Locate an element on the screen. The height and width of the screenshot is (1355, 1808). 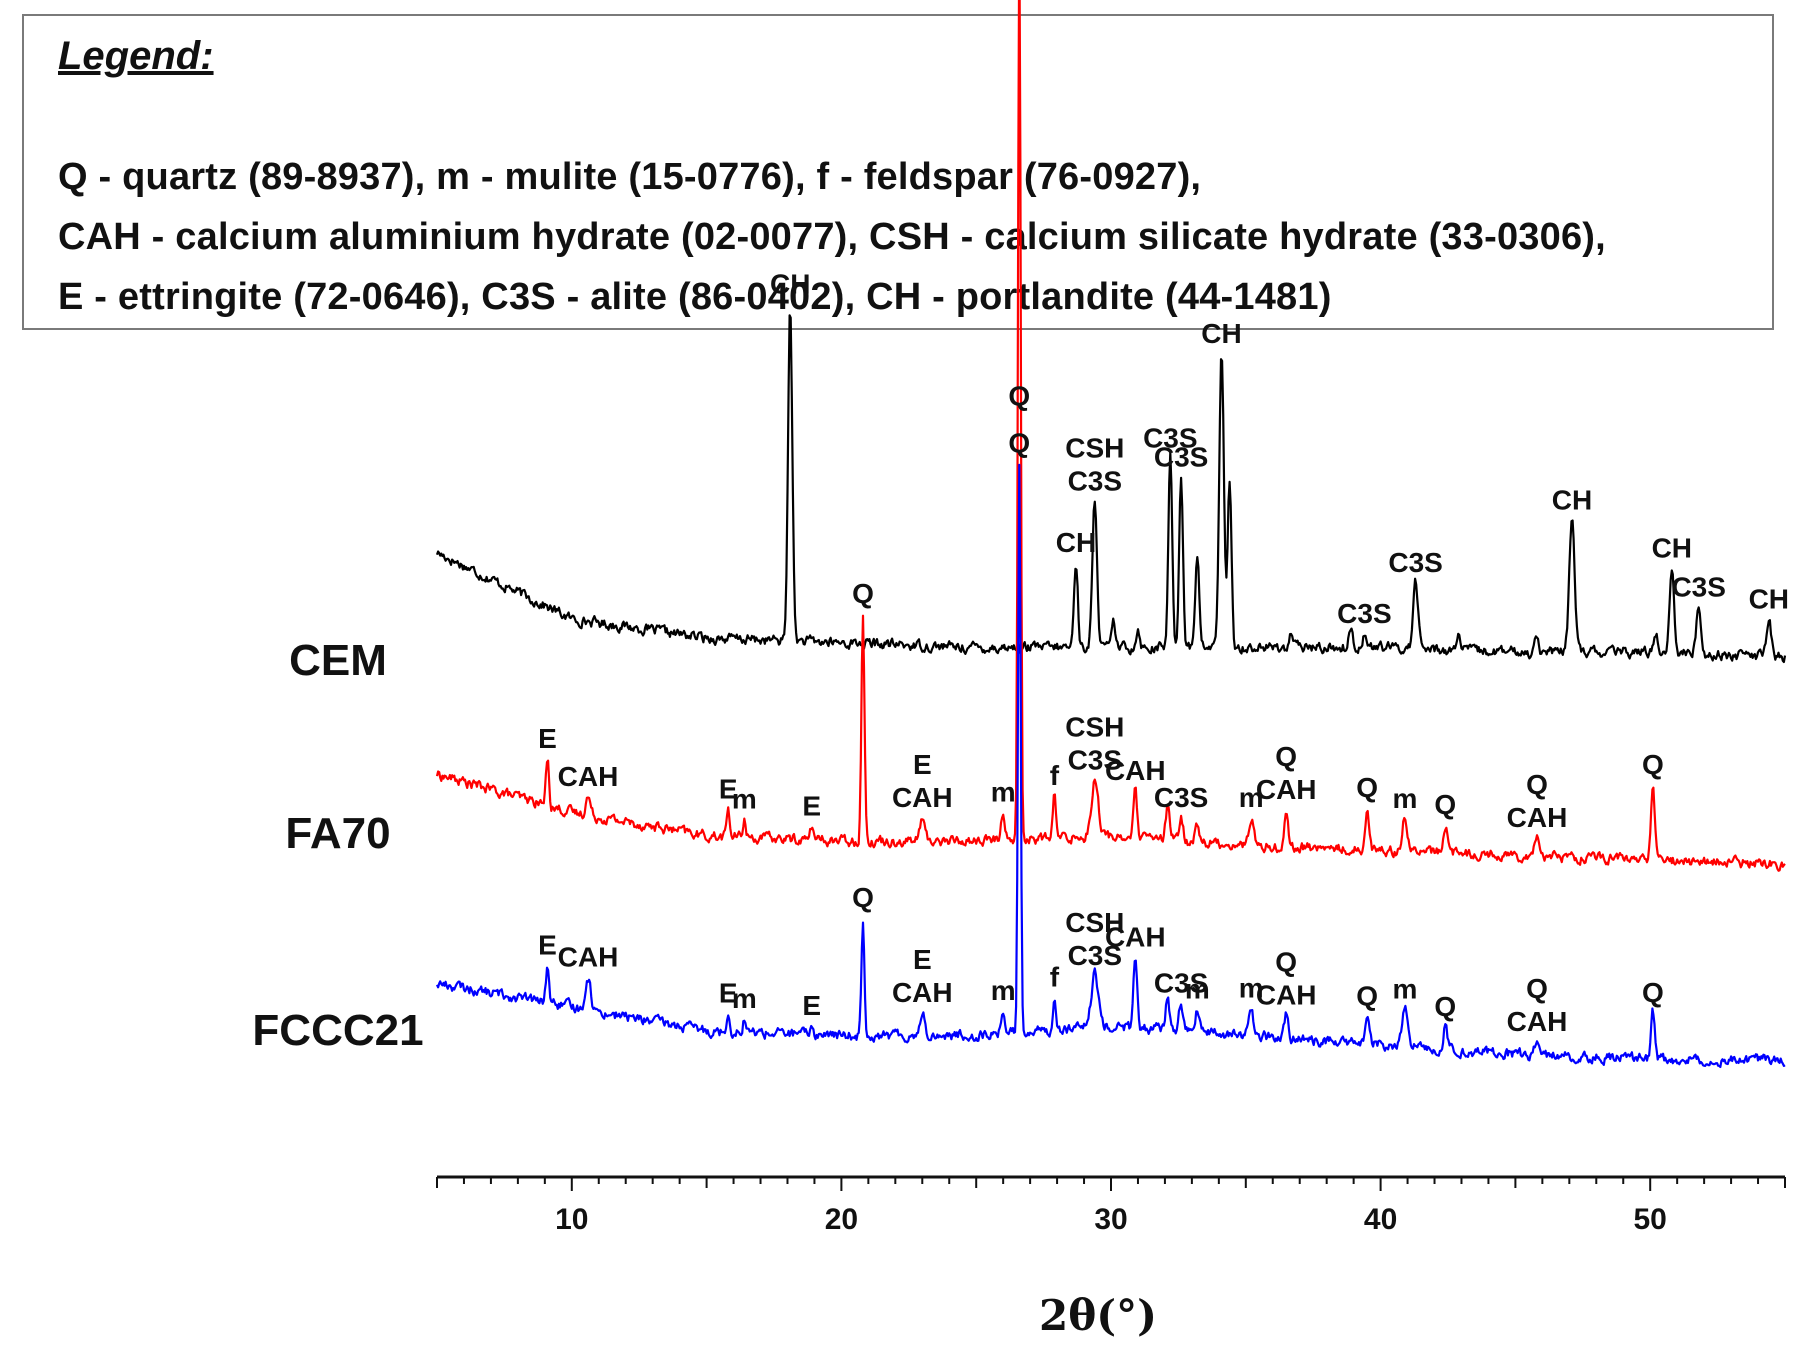
legend-title: Legend: is located at coordinates (136, 56).